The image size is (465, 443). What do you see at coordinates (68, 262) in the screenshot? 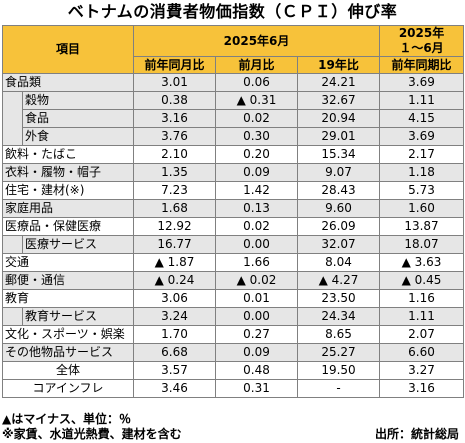
I see `row-label: 交通` at bounding box center [68, 262].